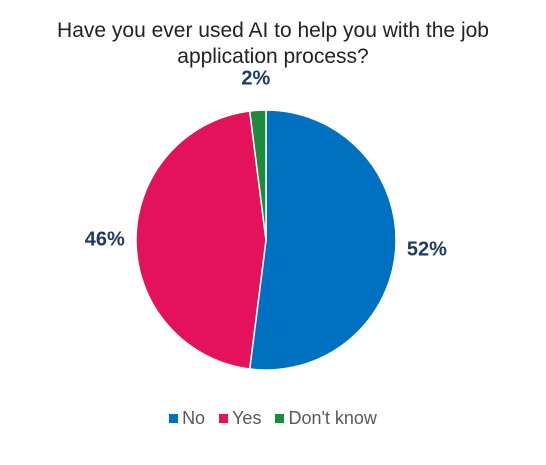 Image resolution: width=546 pixels, height=465 pixels. I want to click on legend-label: Don't know, so click(332, 418).